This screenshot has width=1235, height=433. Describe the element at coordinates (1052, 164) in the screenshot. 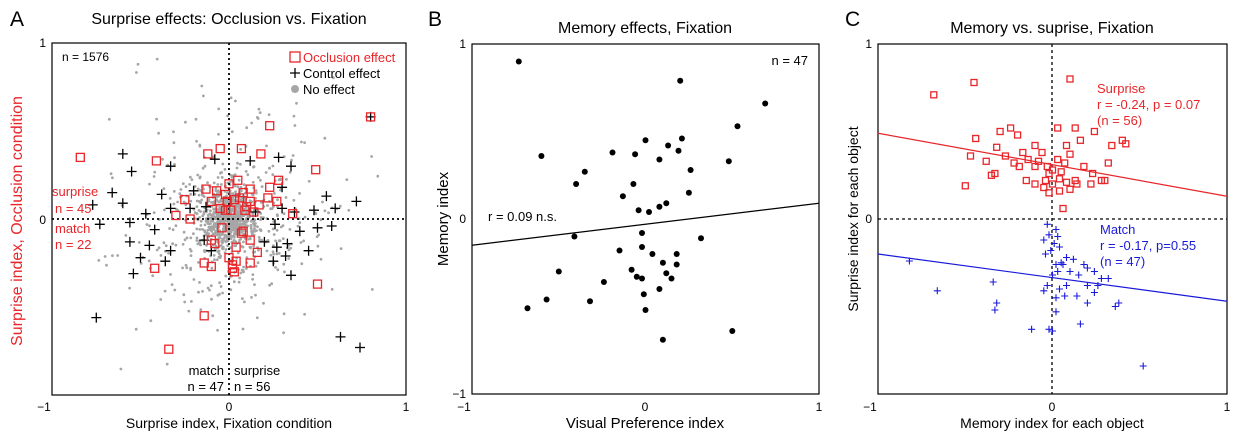

I see `c-surprise-fit-line` at that location.